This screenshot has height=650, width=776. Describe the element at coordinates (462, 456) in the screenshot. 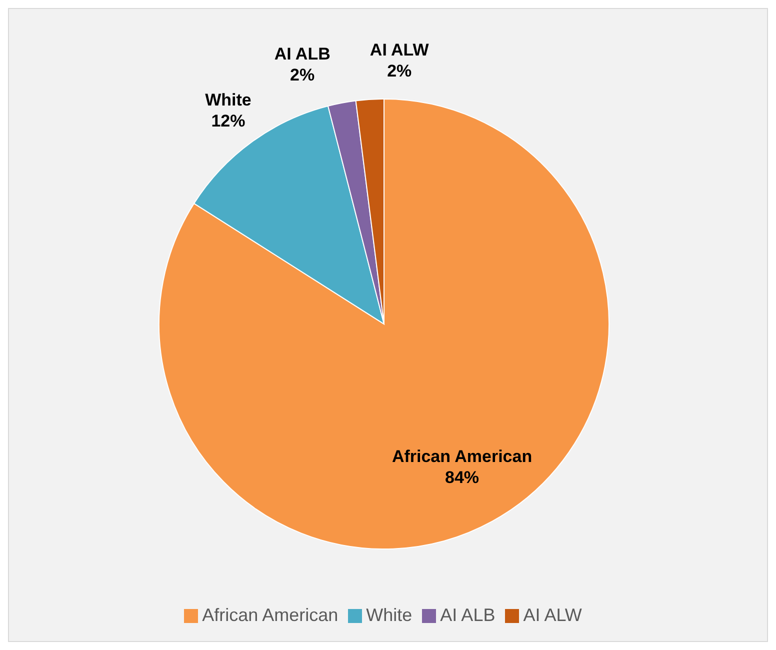

I see `slice-label: African American` at that location.